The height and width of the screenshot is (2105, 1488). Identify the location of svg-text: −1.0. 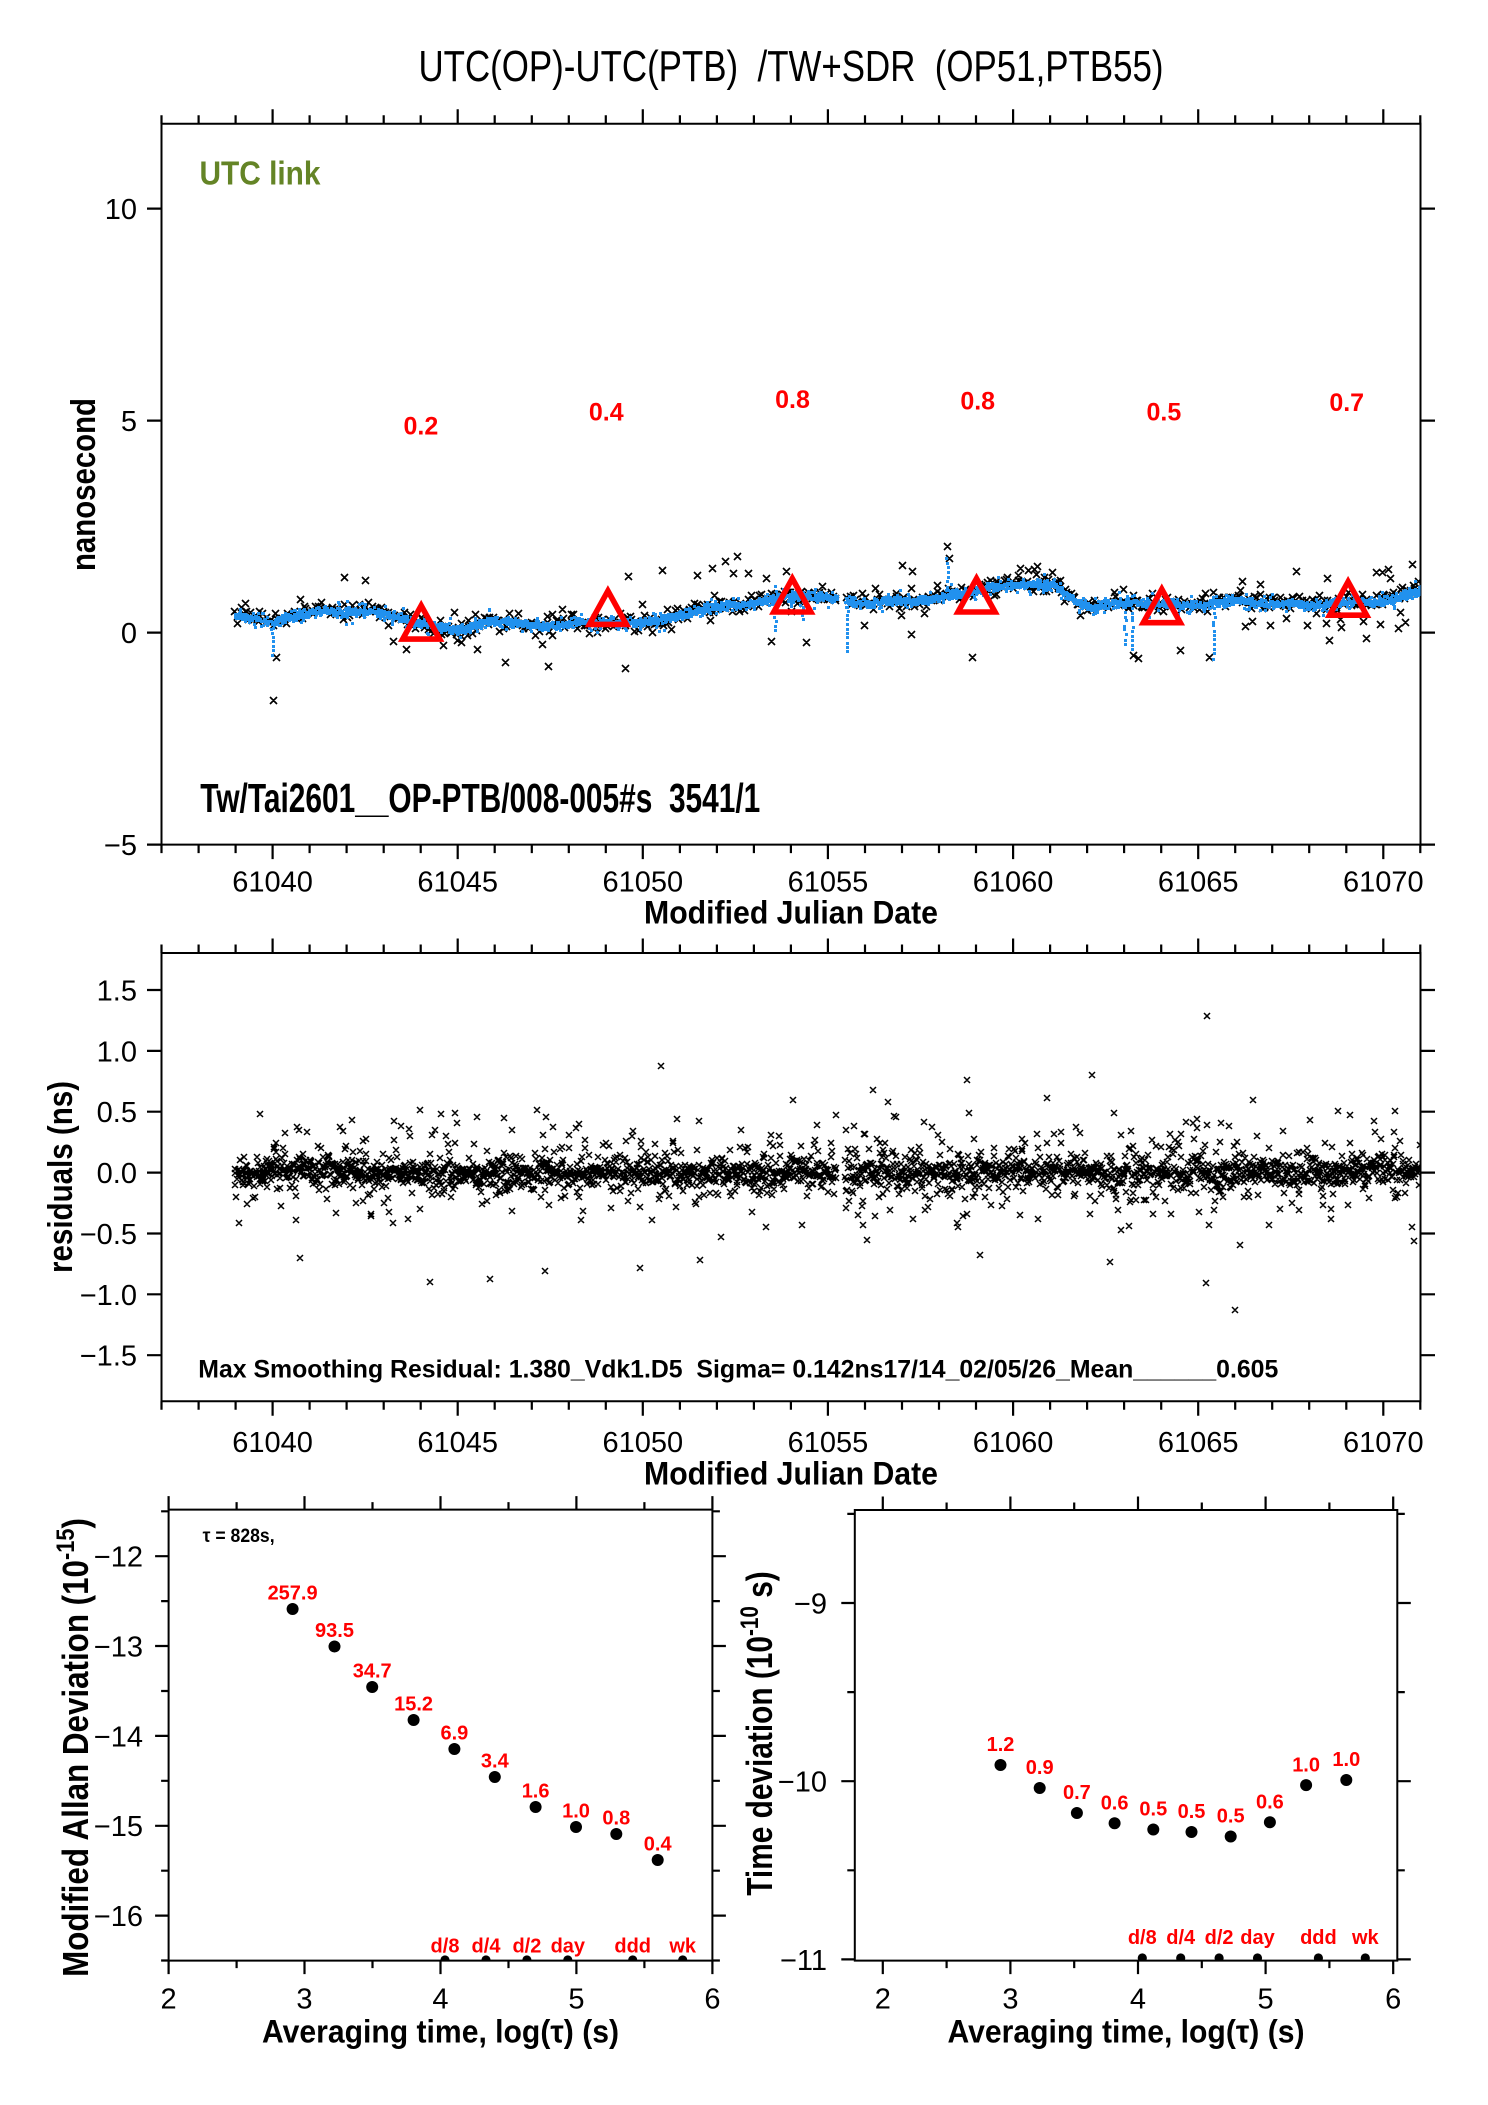
(108, 1296).